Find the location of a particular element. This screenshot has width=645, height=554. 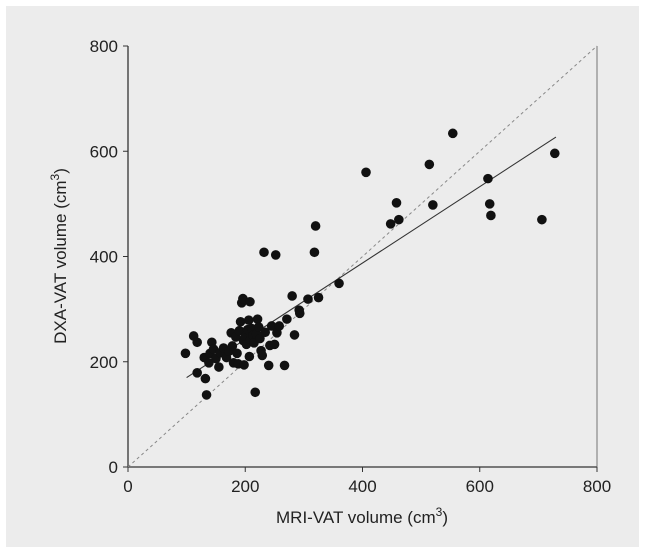

x-tick-label: 800 is located at coordinates (597, 486).